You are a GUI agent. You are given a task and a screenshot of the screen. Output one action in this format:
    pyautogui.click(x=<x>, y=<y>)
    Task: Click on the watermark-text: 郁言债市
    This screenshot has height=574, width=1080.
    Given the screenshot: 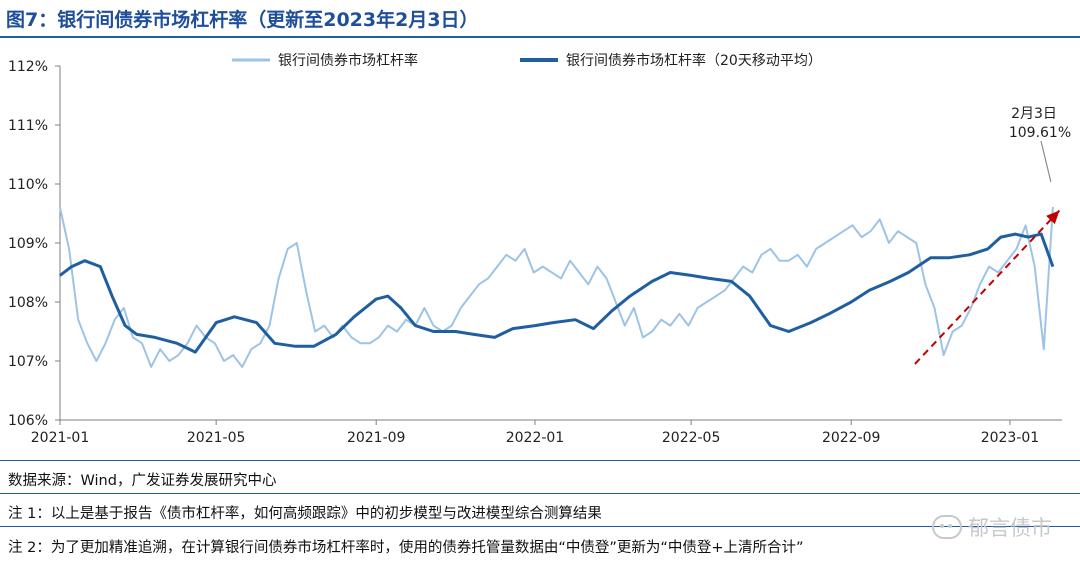 What is the action you would take?
    pyautogui.click(x=1010, y=528)
    